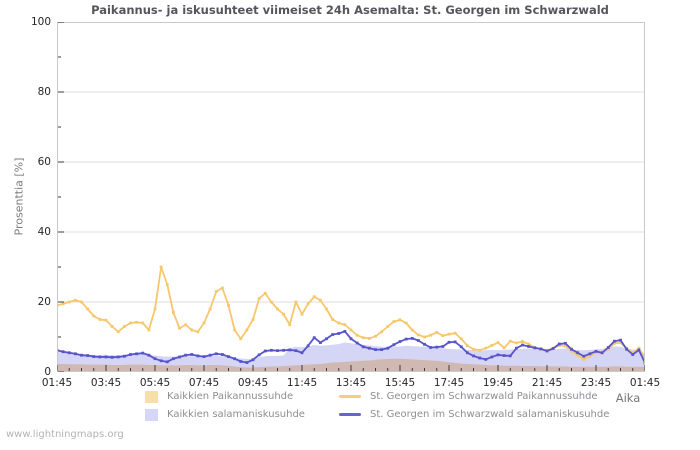 The height and width of the screenshot is (450, 700). I want to click on legend-label: Kaikkien Paikannussuhde, so click(230, 396).